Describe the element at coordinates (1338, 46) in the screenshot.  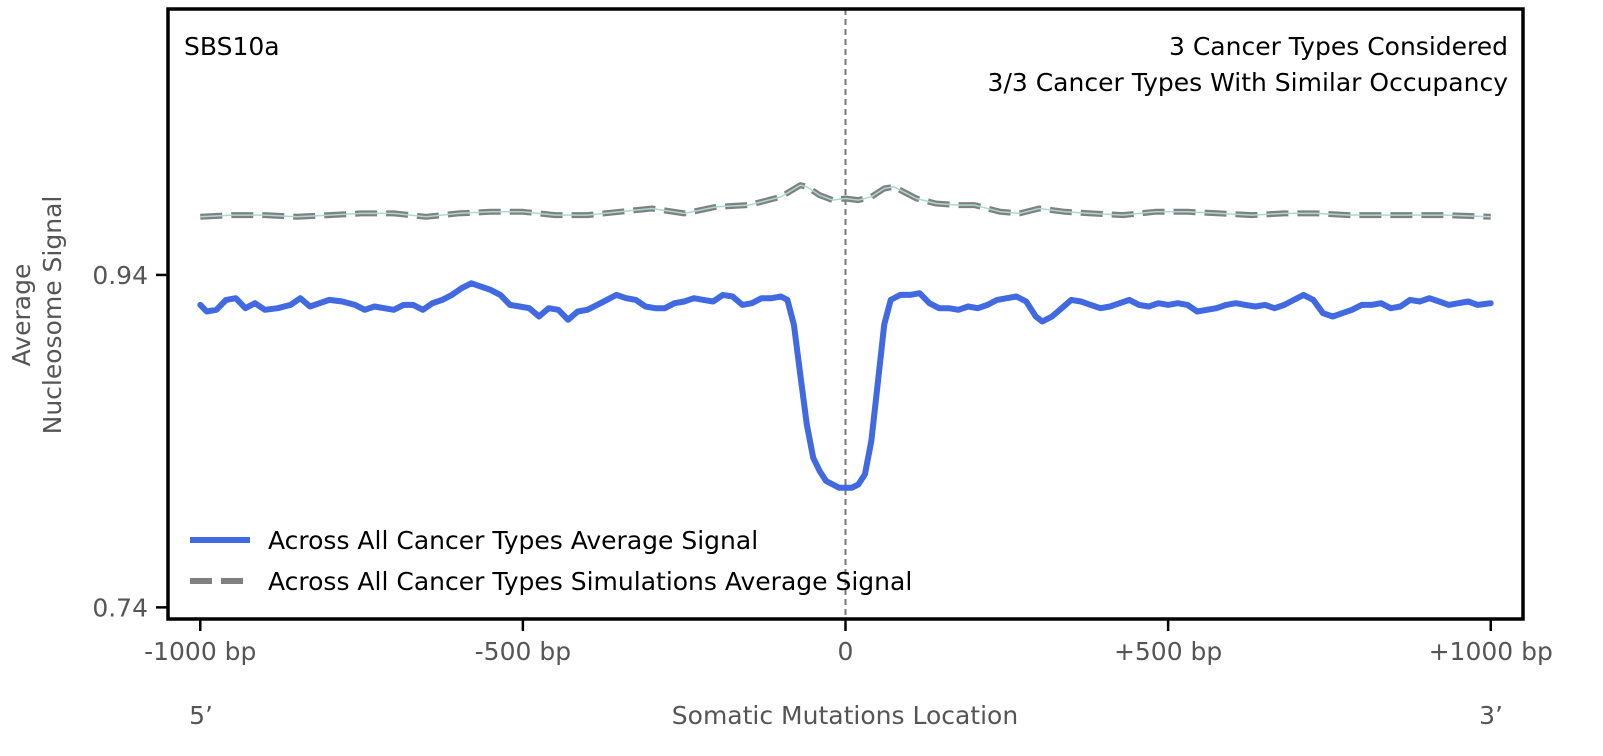
I see `annotation-cancer-types: 3 Cancer Types Considered` at that location.